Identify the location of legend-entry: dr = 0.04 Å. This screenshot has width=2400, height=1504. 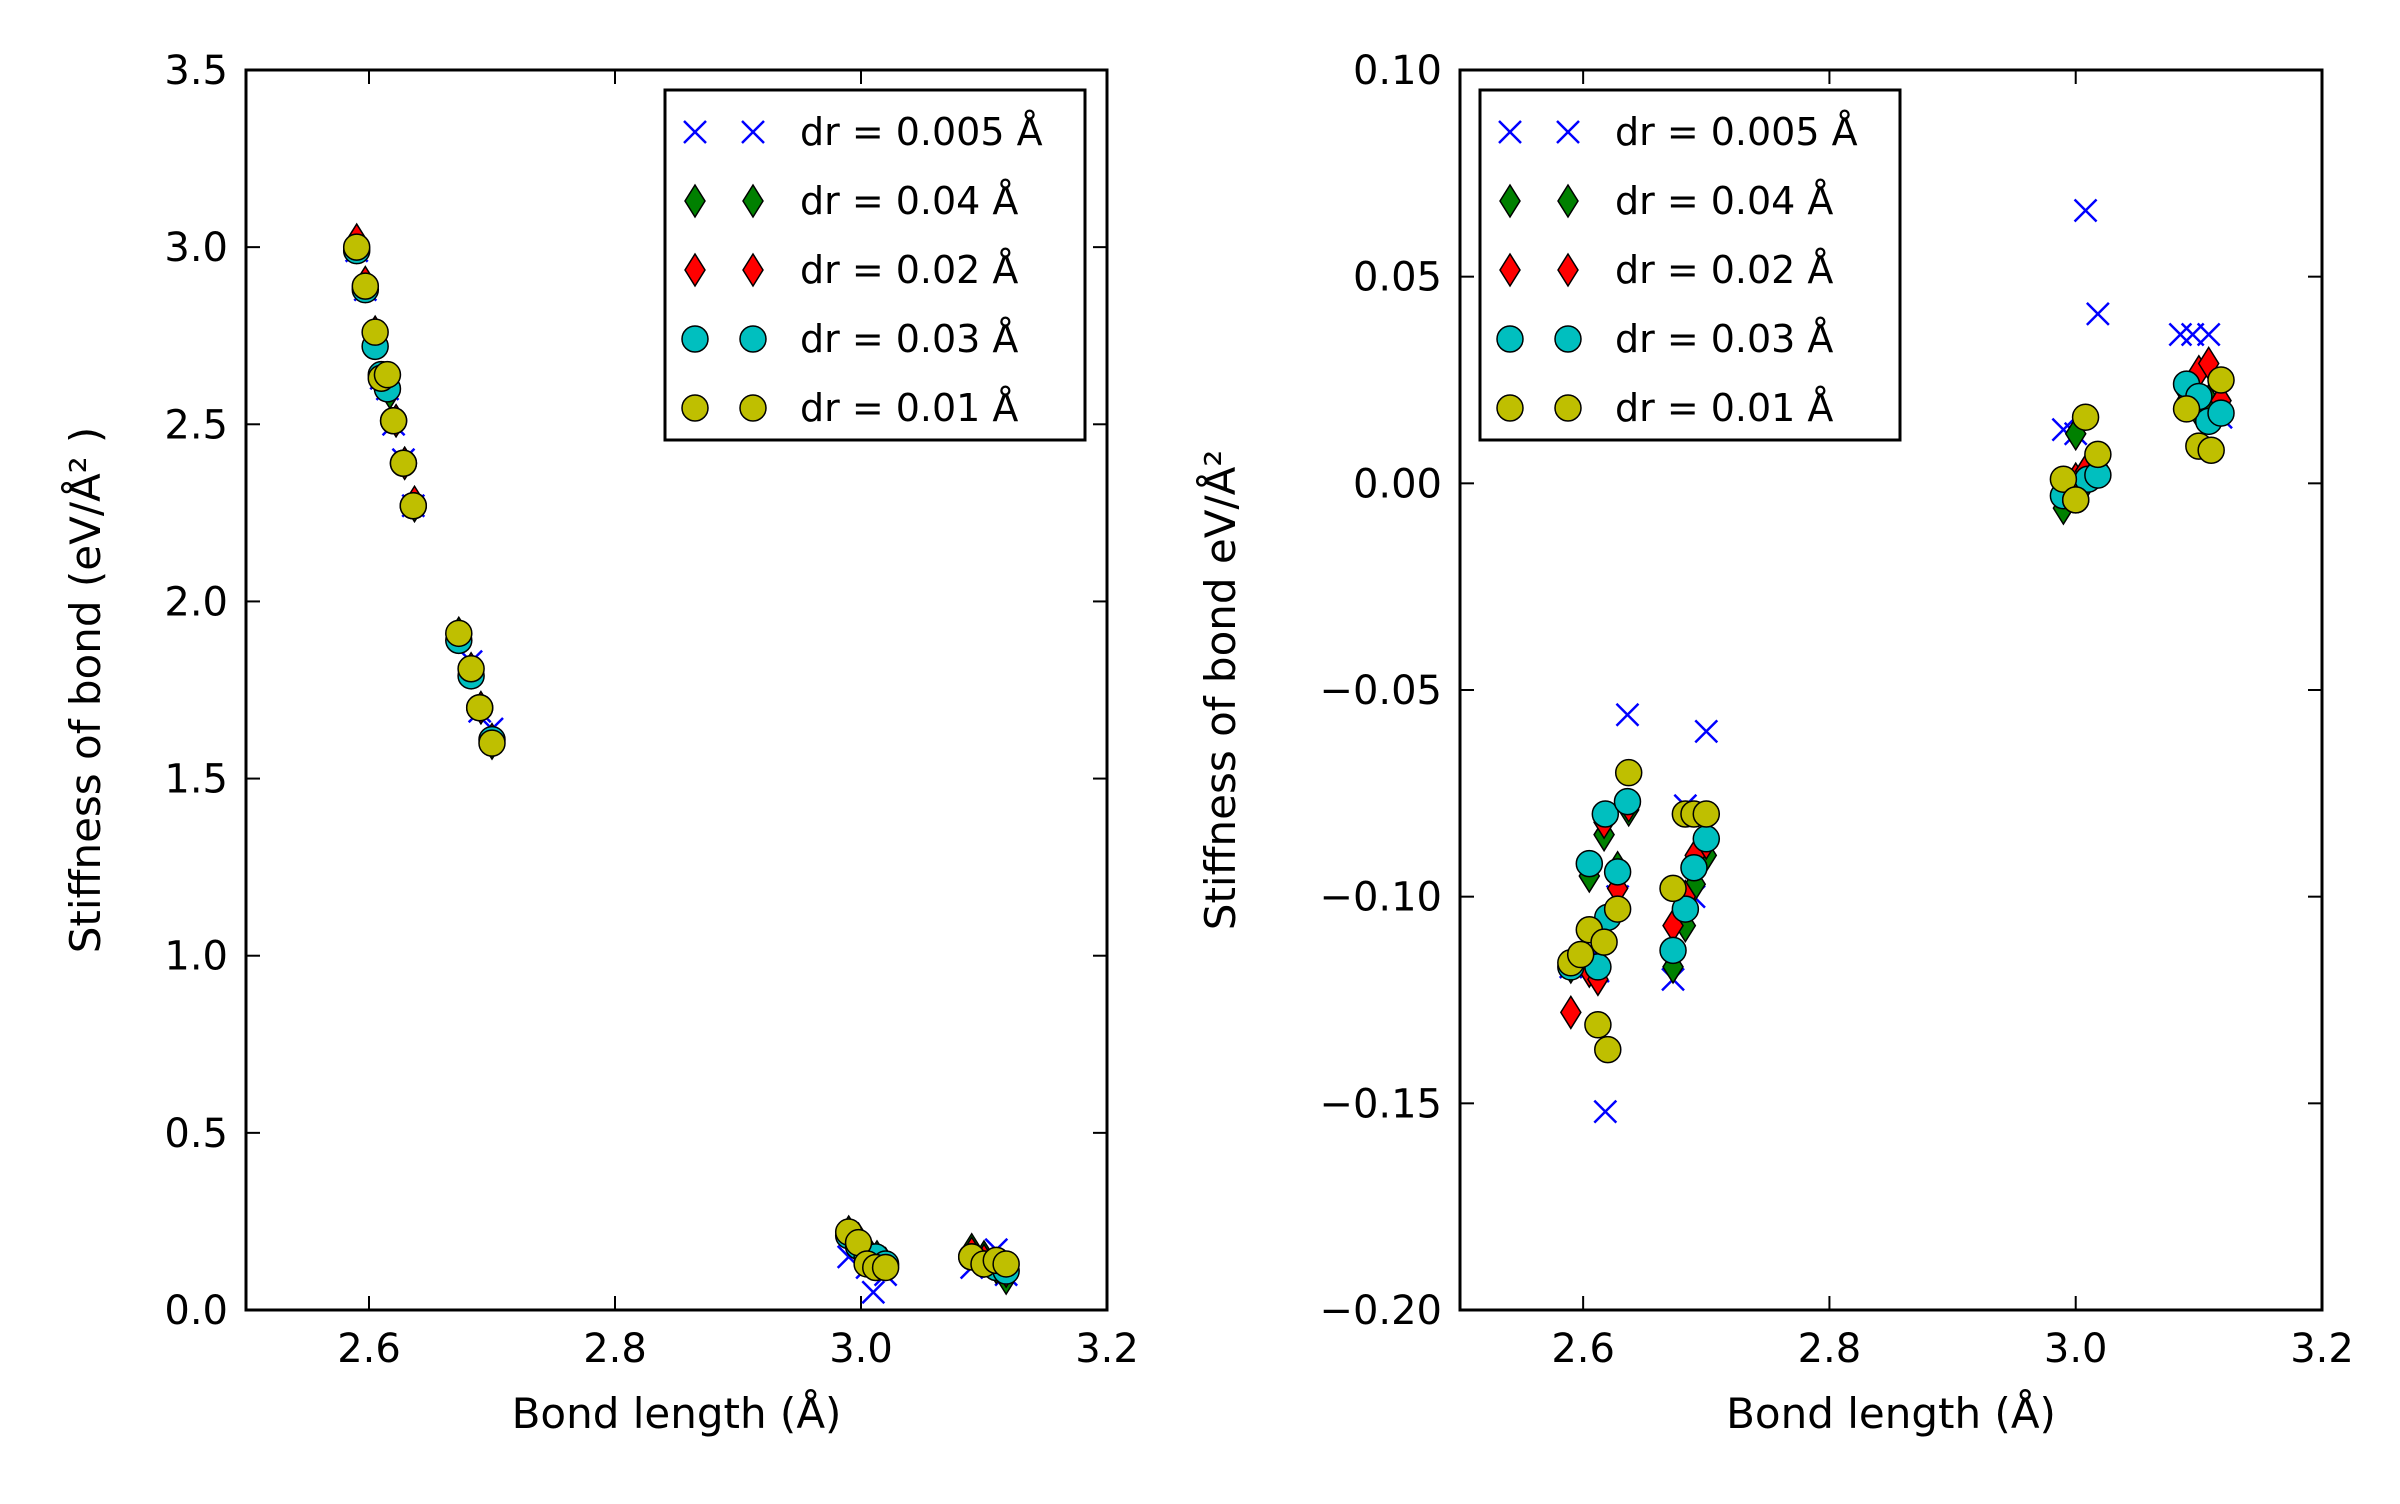
(851, 201).